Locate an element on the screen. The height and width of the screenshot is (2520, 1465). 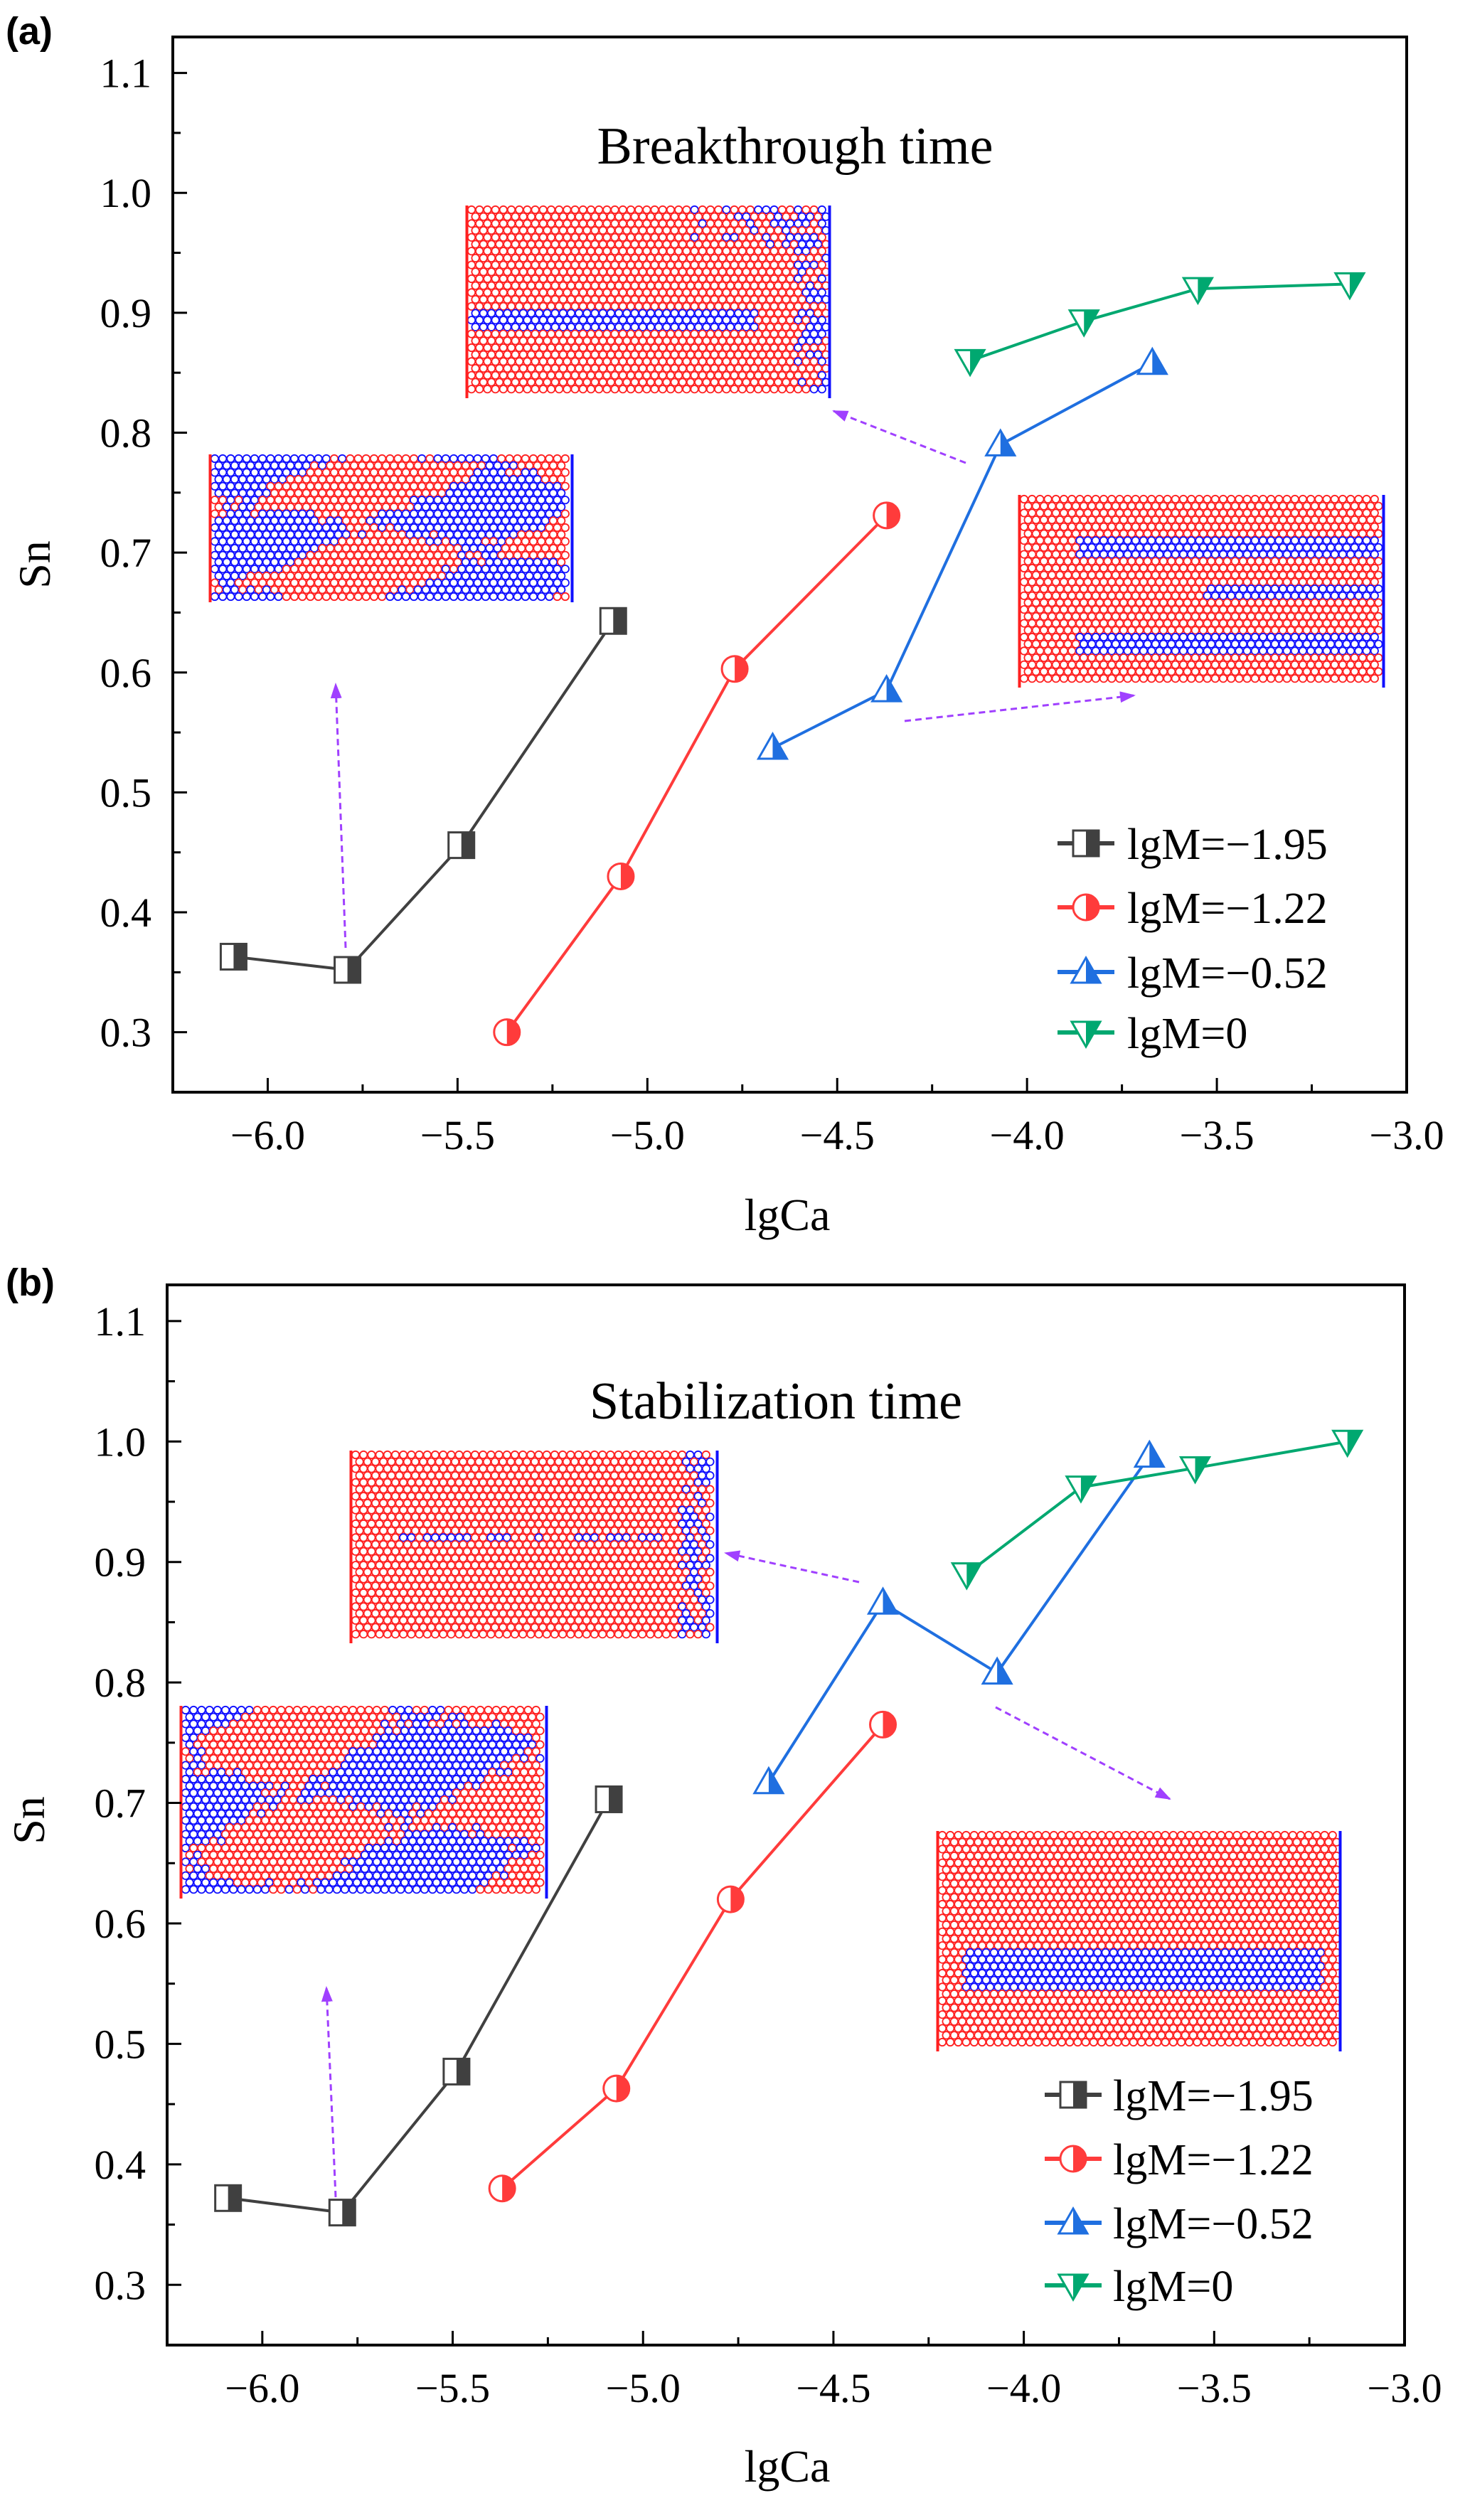
x-tick-label: −4.5 is located at coordinates (837, 1135).